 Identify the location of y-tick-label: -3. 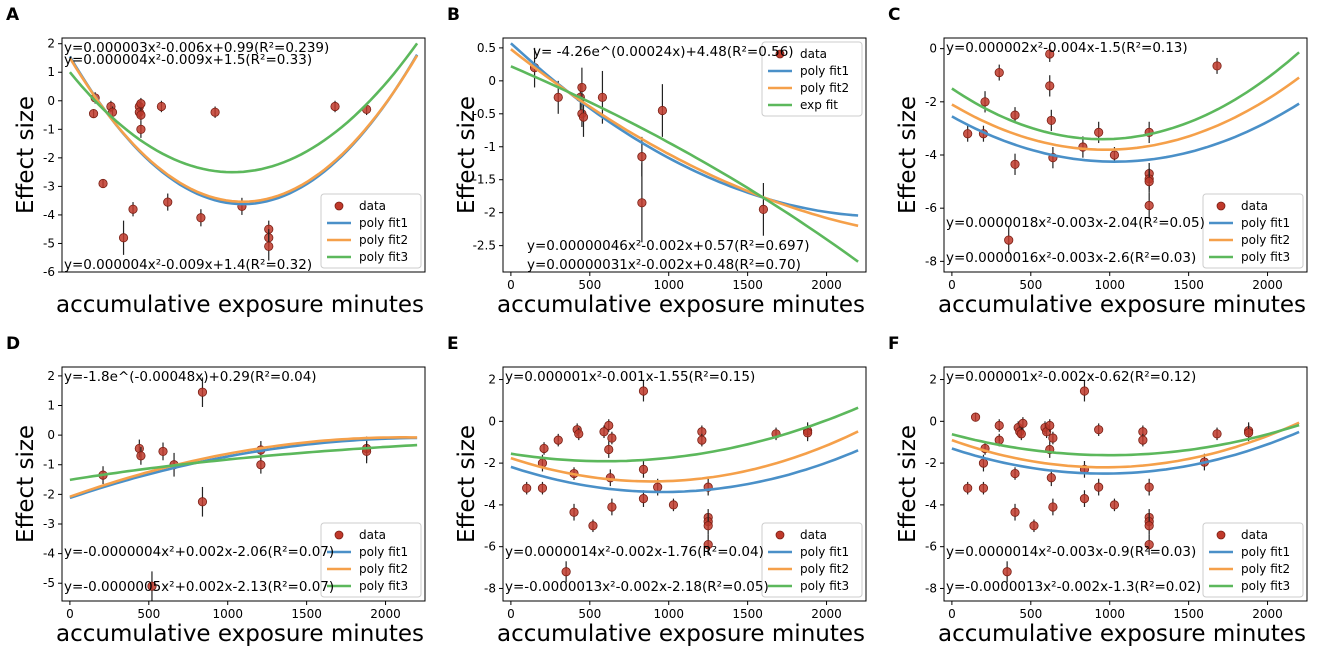
(49, 524).